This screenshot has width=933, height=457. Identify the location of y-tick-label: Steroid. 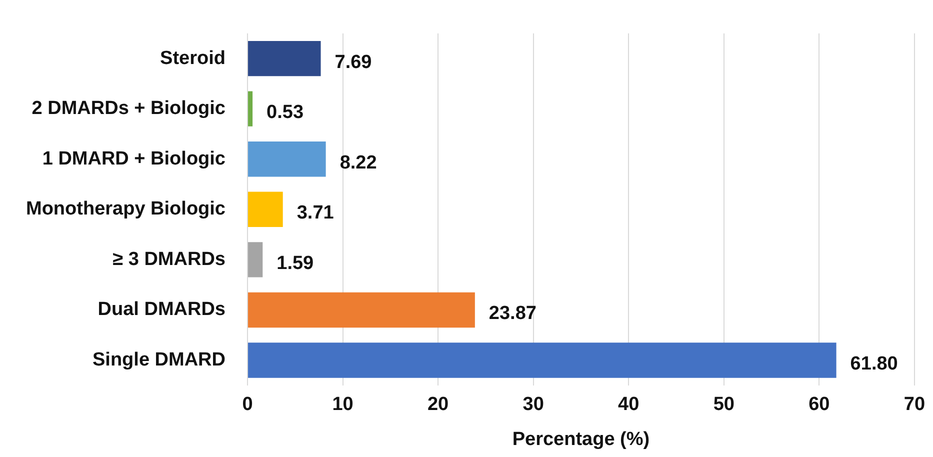
(193, 58).